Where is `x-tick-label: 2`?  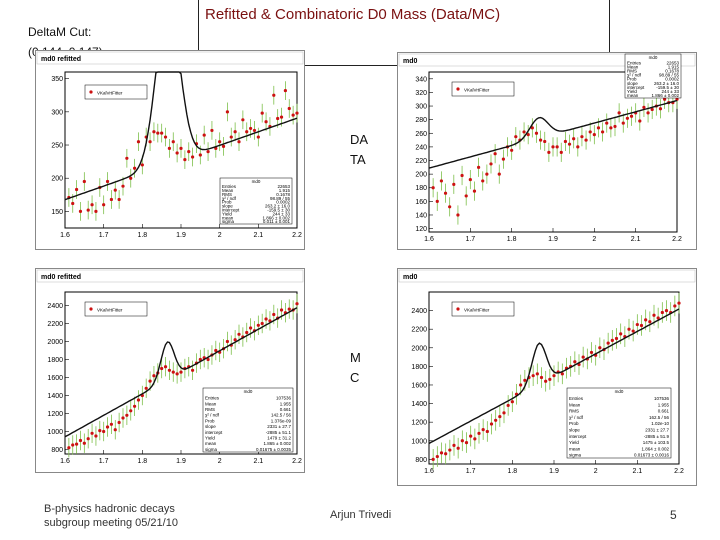 x-tick-label: 2 is located at coordinates (220, 235).